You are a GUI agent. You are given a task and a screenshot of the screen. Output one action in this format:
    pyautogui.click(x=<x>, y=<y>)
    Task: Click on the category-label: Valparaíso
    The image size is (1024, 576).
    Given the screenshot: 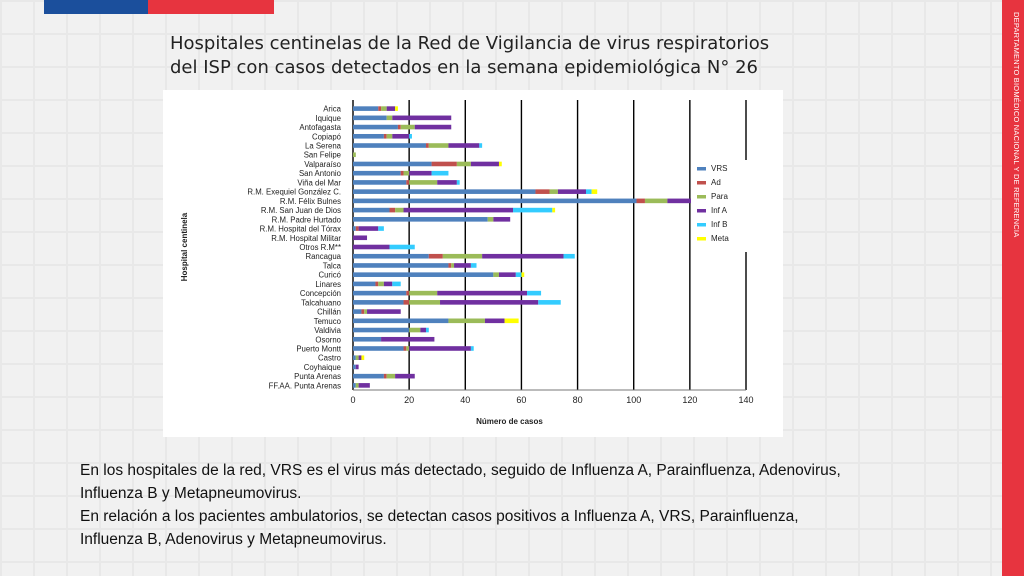 What is the action you would take?
    pyautogui.click(x=322, y=164)
    